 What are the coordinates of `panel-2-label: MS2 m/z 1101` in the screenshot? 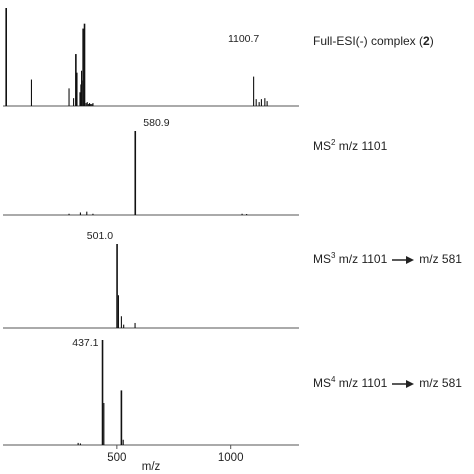 It's located at (350, 145).